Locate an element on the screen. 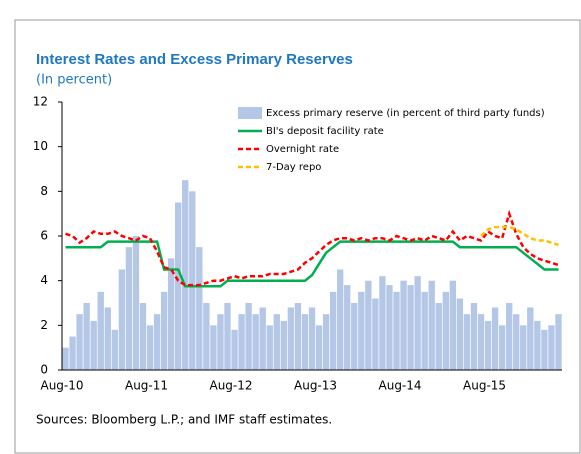  y-tick-label: 8 is located at coordinates (44, 191).